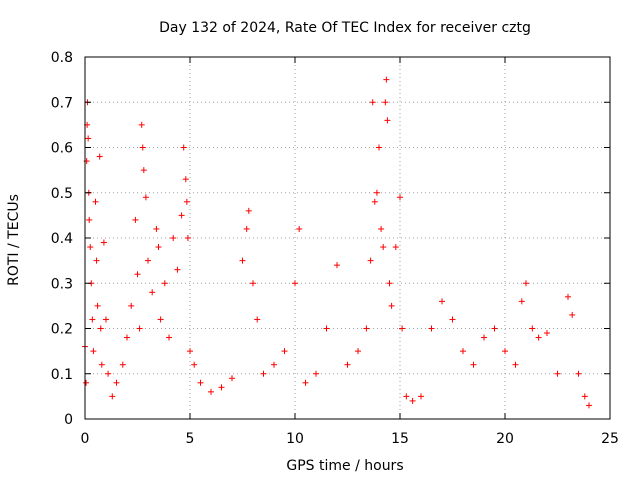  Describe the element at coordinates (62, 194) in the screenshot. I see `y-tick-label: 0.5` at that location.